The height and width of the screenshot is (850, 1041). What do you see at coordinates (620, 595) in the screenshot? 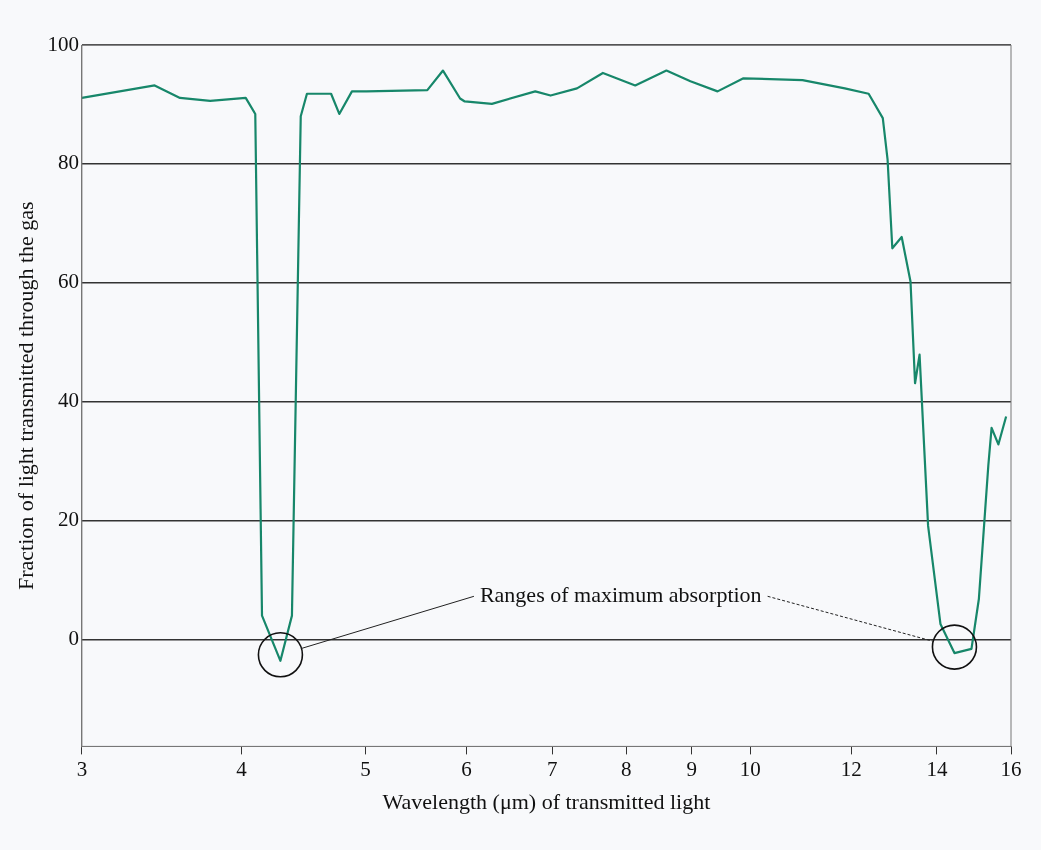
I see `annotation: Ranges of maximum absorption` at bounding box center [620, 595].